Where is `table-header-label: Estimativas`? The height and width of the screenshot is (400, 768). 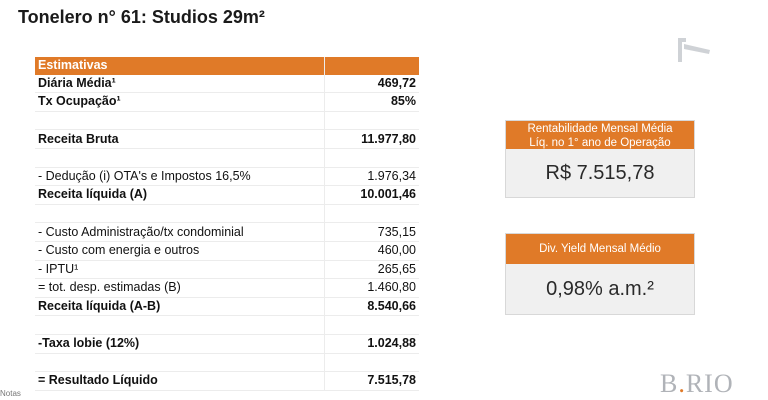
table-header-label: Estimativas is located at coordinates (180, 66).